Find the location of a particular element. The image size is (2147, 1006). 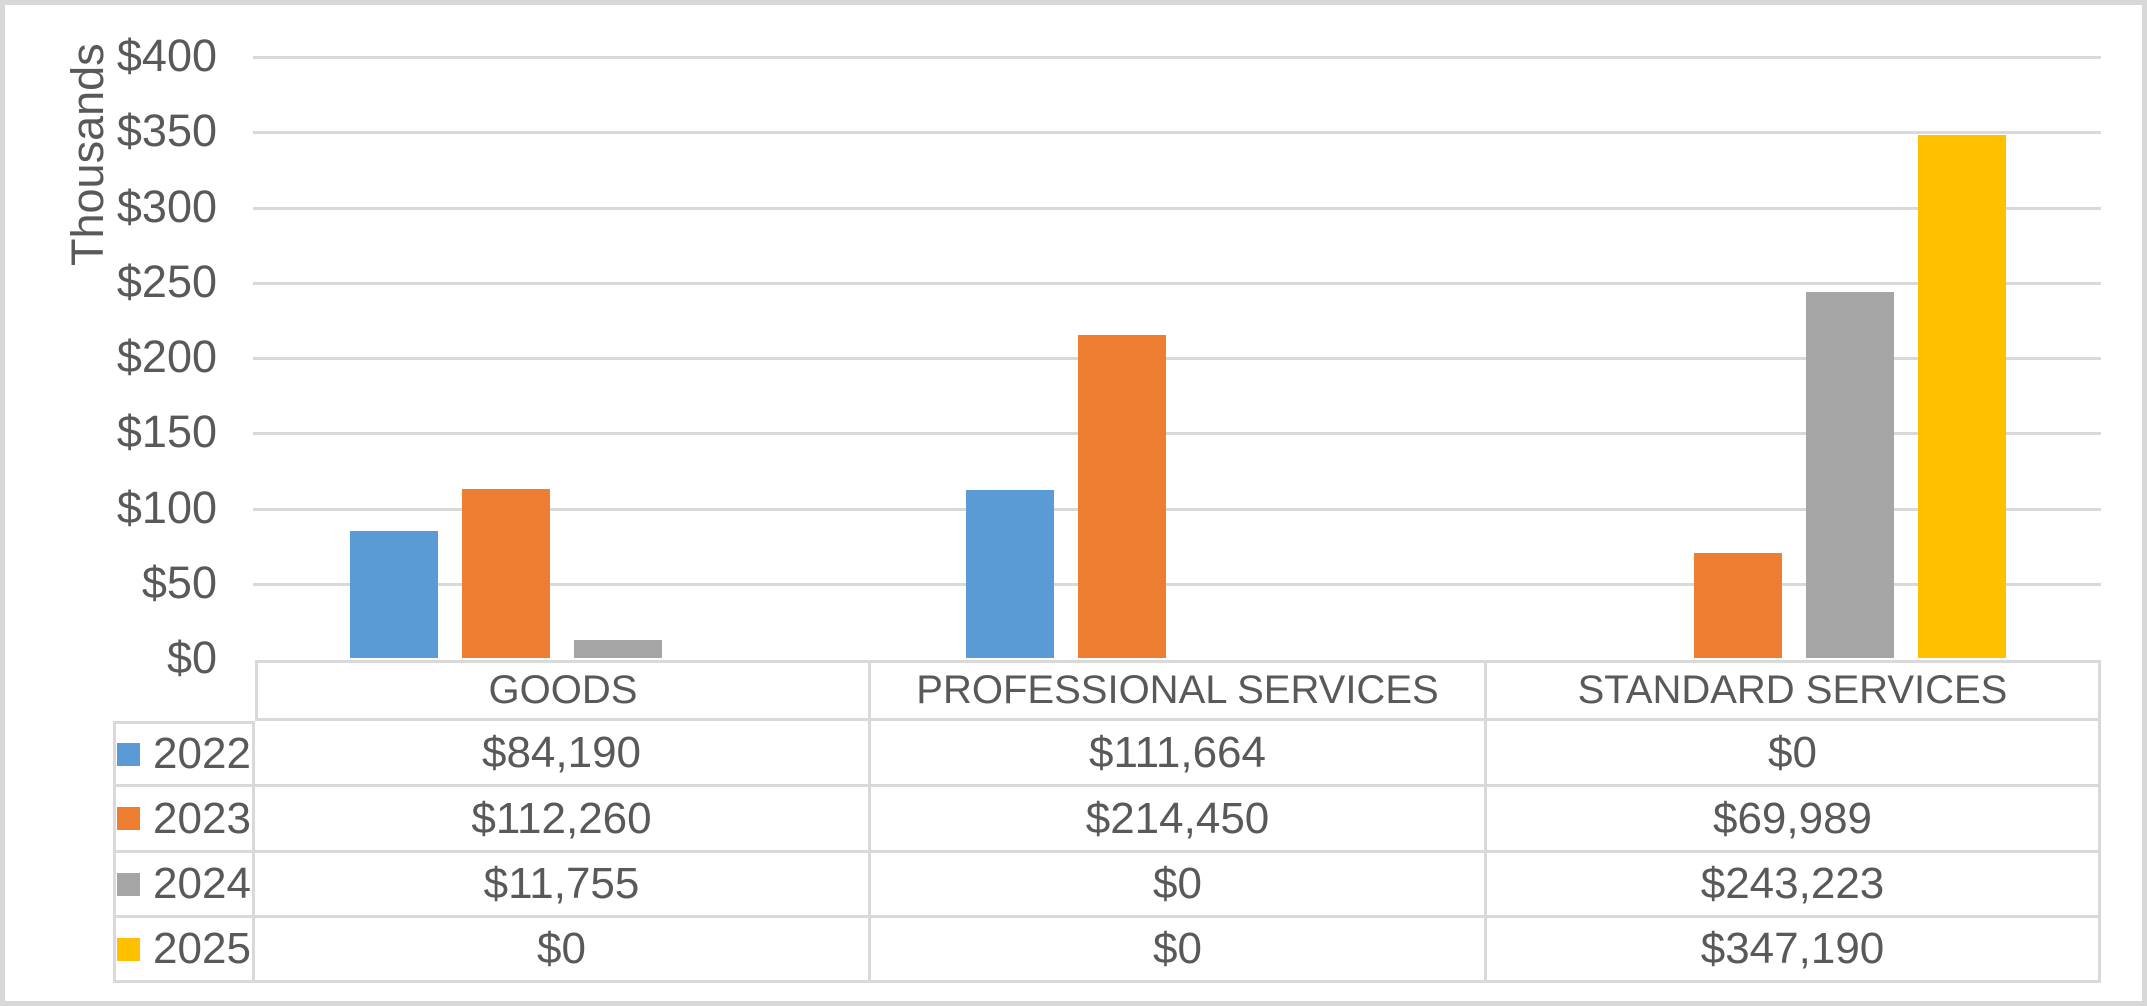

bar-2023-professional-services is located at coordinates (1122, 496).